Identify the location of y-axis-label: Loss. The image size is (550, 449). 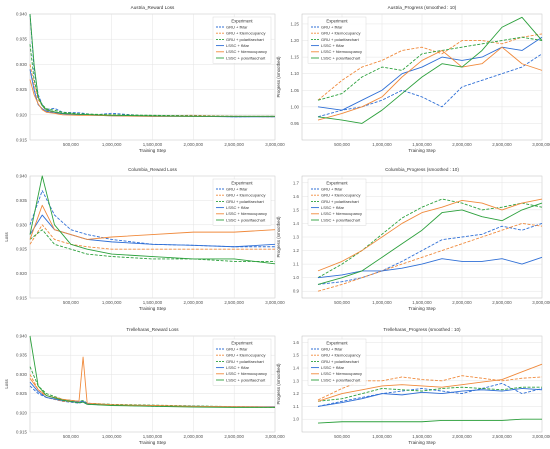
(6, 237).